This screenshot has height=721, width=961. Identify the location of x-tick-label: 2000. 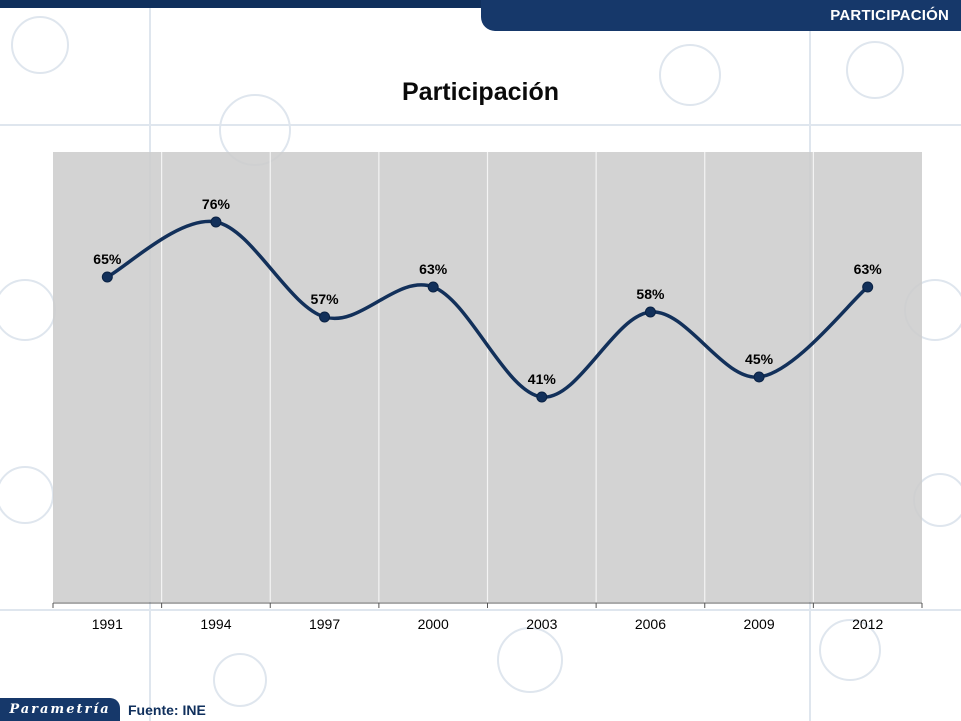
(433, 624).